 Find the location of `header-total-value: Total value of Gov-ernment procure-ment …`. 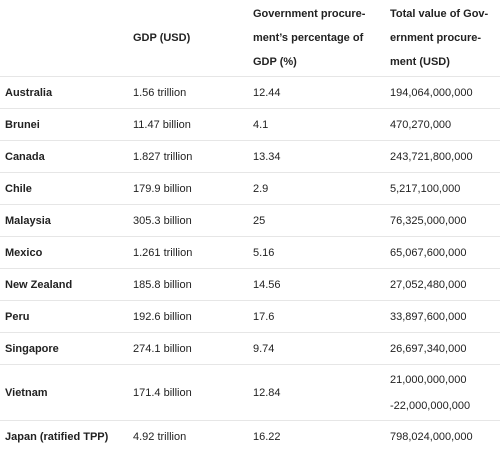

header-total-value: Total value of Gov-ernment procure-ment … is located at coordinates (439, 38).